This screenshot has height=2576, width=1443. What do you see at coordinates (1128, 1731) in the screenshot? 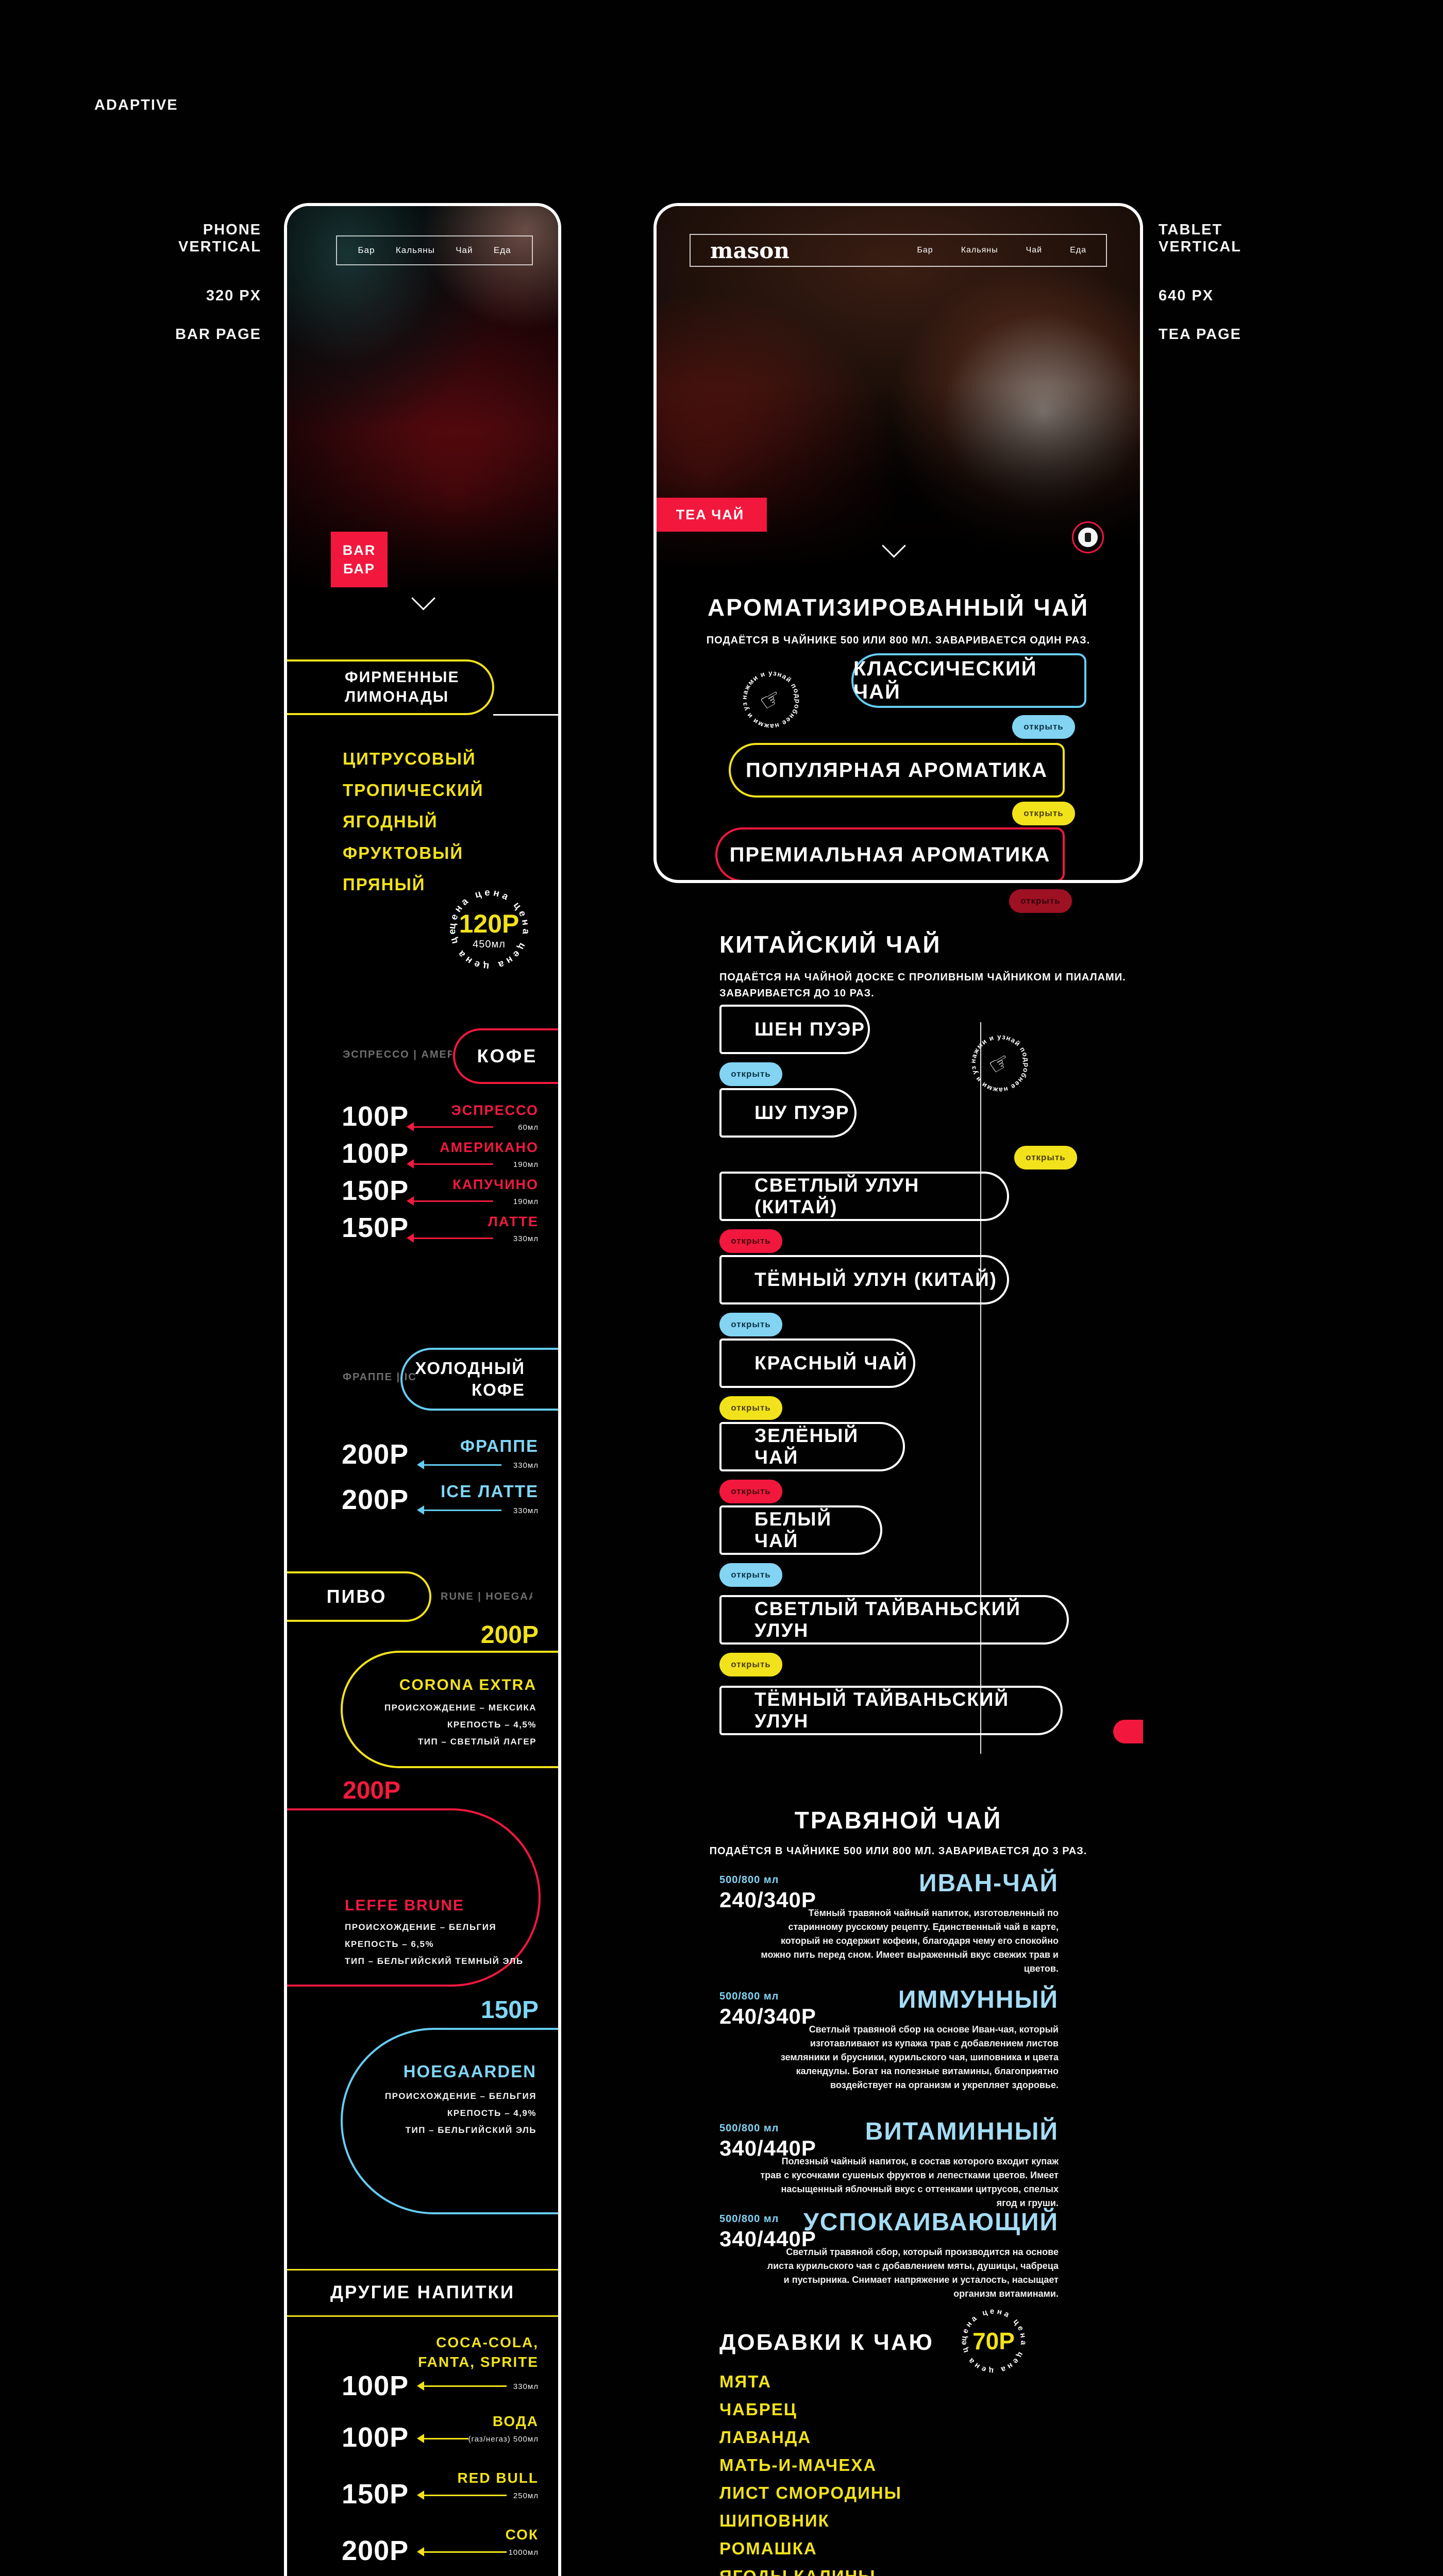
I see `open-badge-clipped` at bounding box center [1128, 1731].